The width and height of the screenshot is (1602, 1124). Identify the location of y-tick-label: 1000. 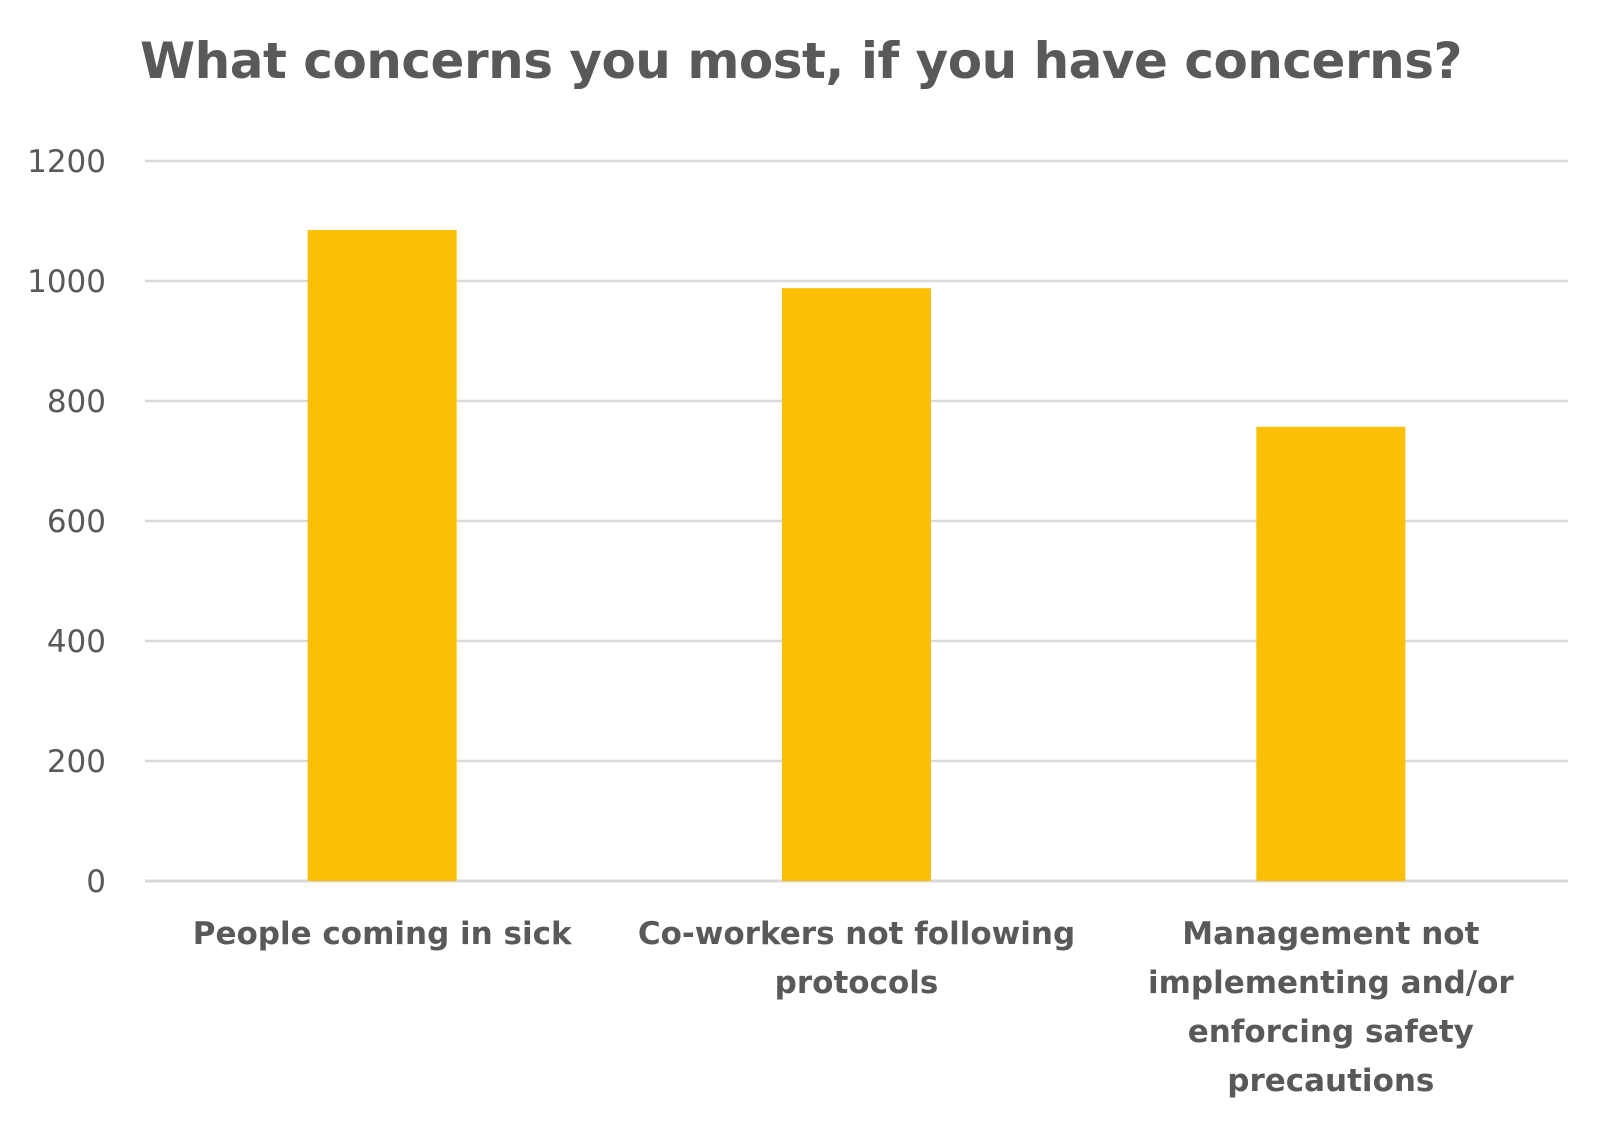
(66, 282).